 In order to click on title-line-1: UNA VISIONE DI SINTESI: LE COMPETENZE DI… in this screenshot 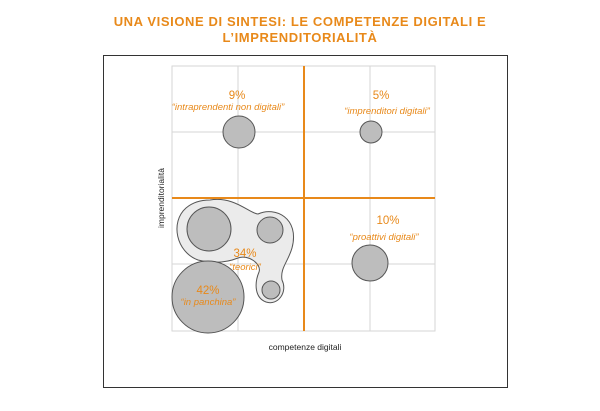, I will do `click(300, 21)`.